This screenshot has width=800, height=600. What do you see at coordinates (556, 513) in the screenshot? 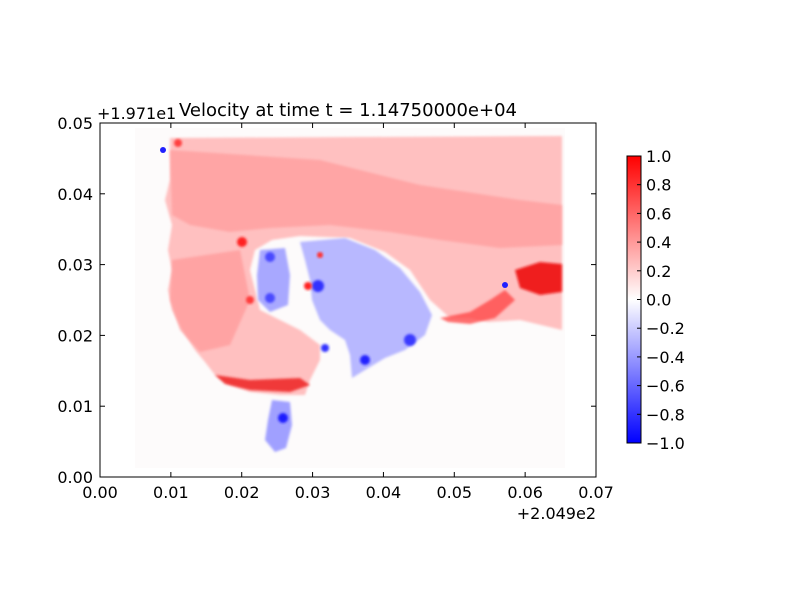
I see `x-offset-label: +2.049e2` at bounding box center [556, 513].